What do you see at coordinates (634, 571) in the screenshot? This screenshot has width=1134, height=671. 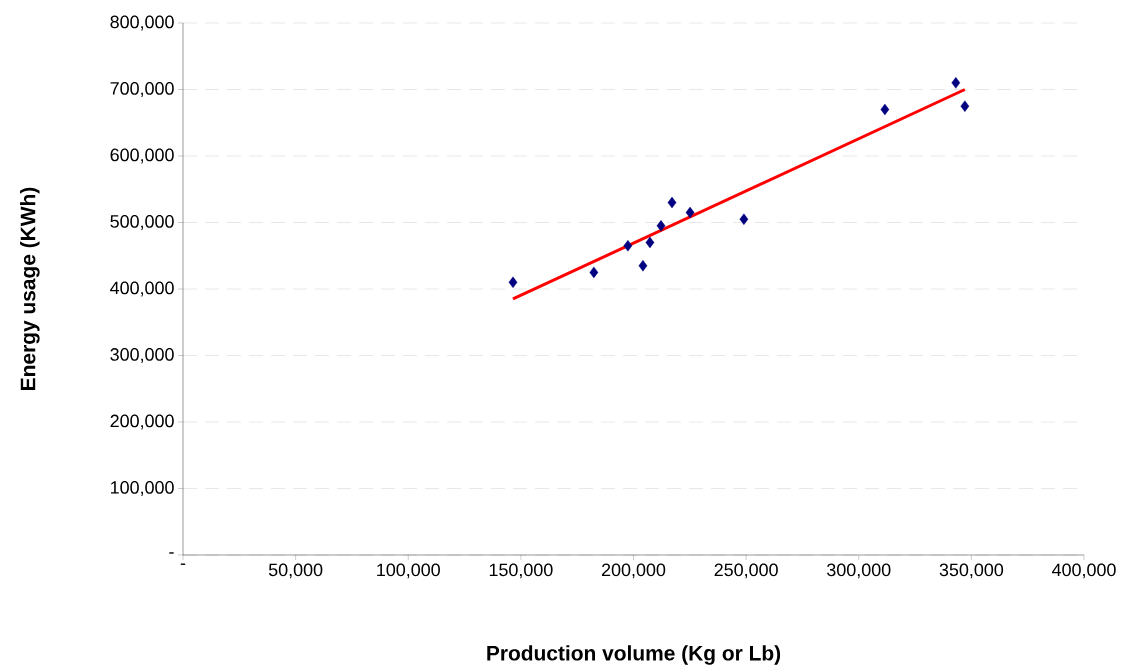 I see `x-tick-label: 200,000` at bounding box center [634, 571].